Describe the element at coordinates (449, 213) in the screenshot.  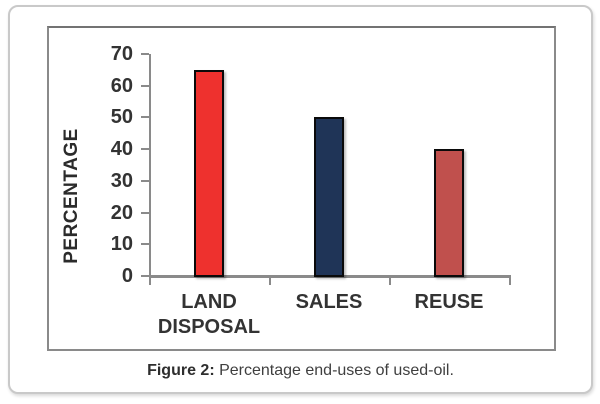
I see `bar-reuse` at that location.